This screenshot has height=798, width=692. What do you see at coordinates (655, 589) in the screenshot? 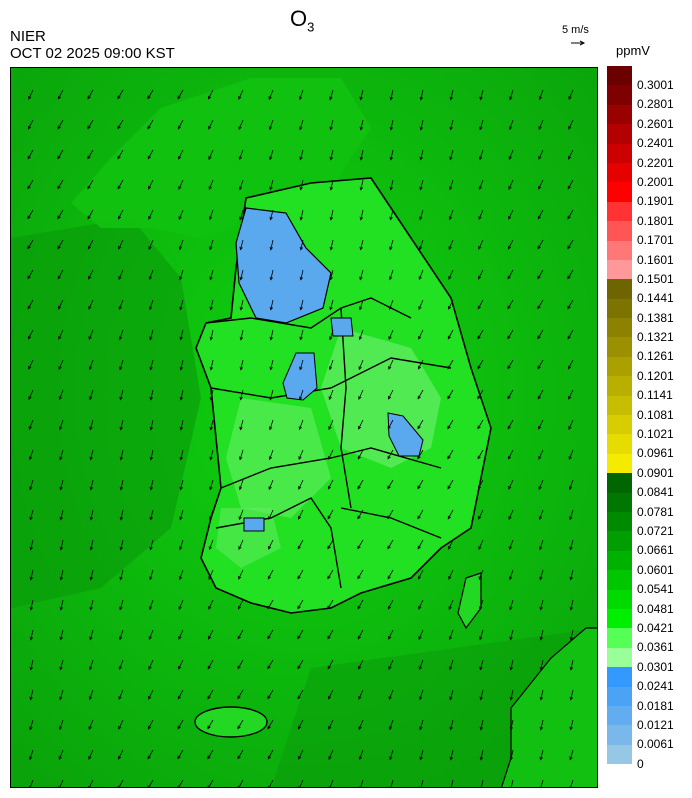
I see `colorbar-tick-label: 0.0541` at bounding box center [655, 589].